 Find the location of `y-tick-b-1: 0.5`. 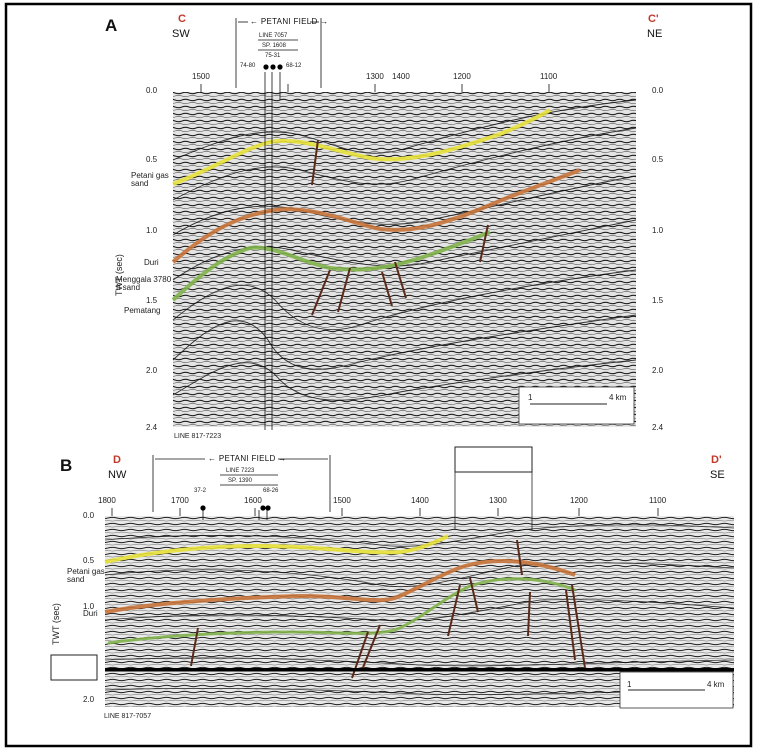

y-tick-b-1: 0.5 is located at coordinates (89, 560).